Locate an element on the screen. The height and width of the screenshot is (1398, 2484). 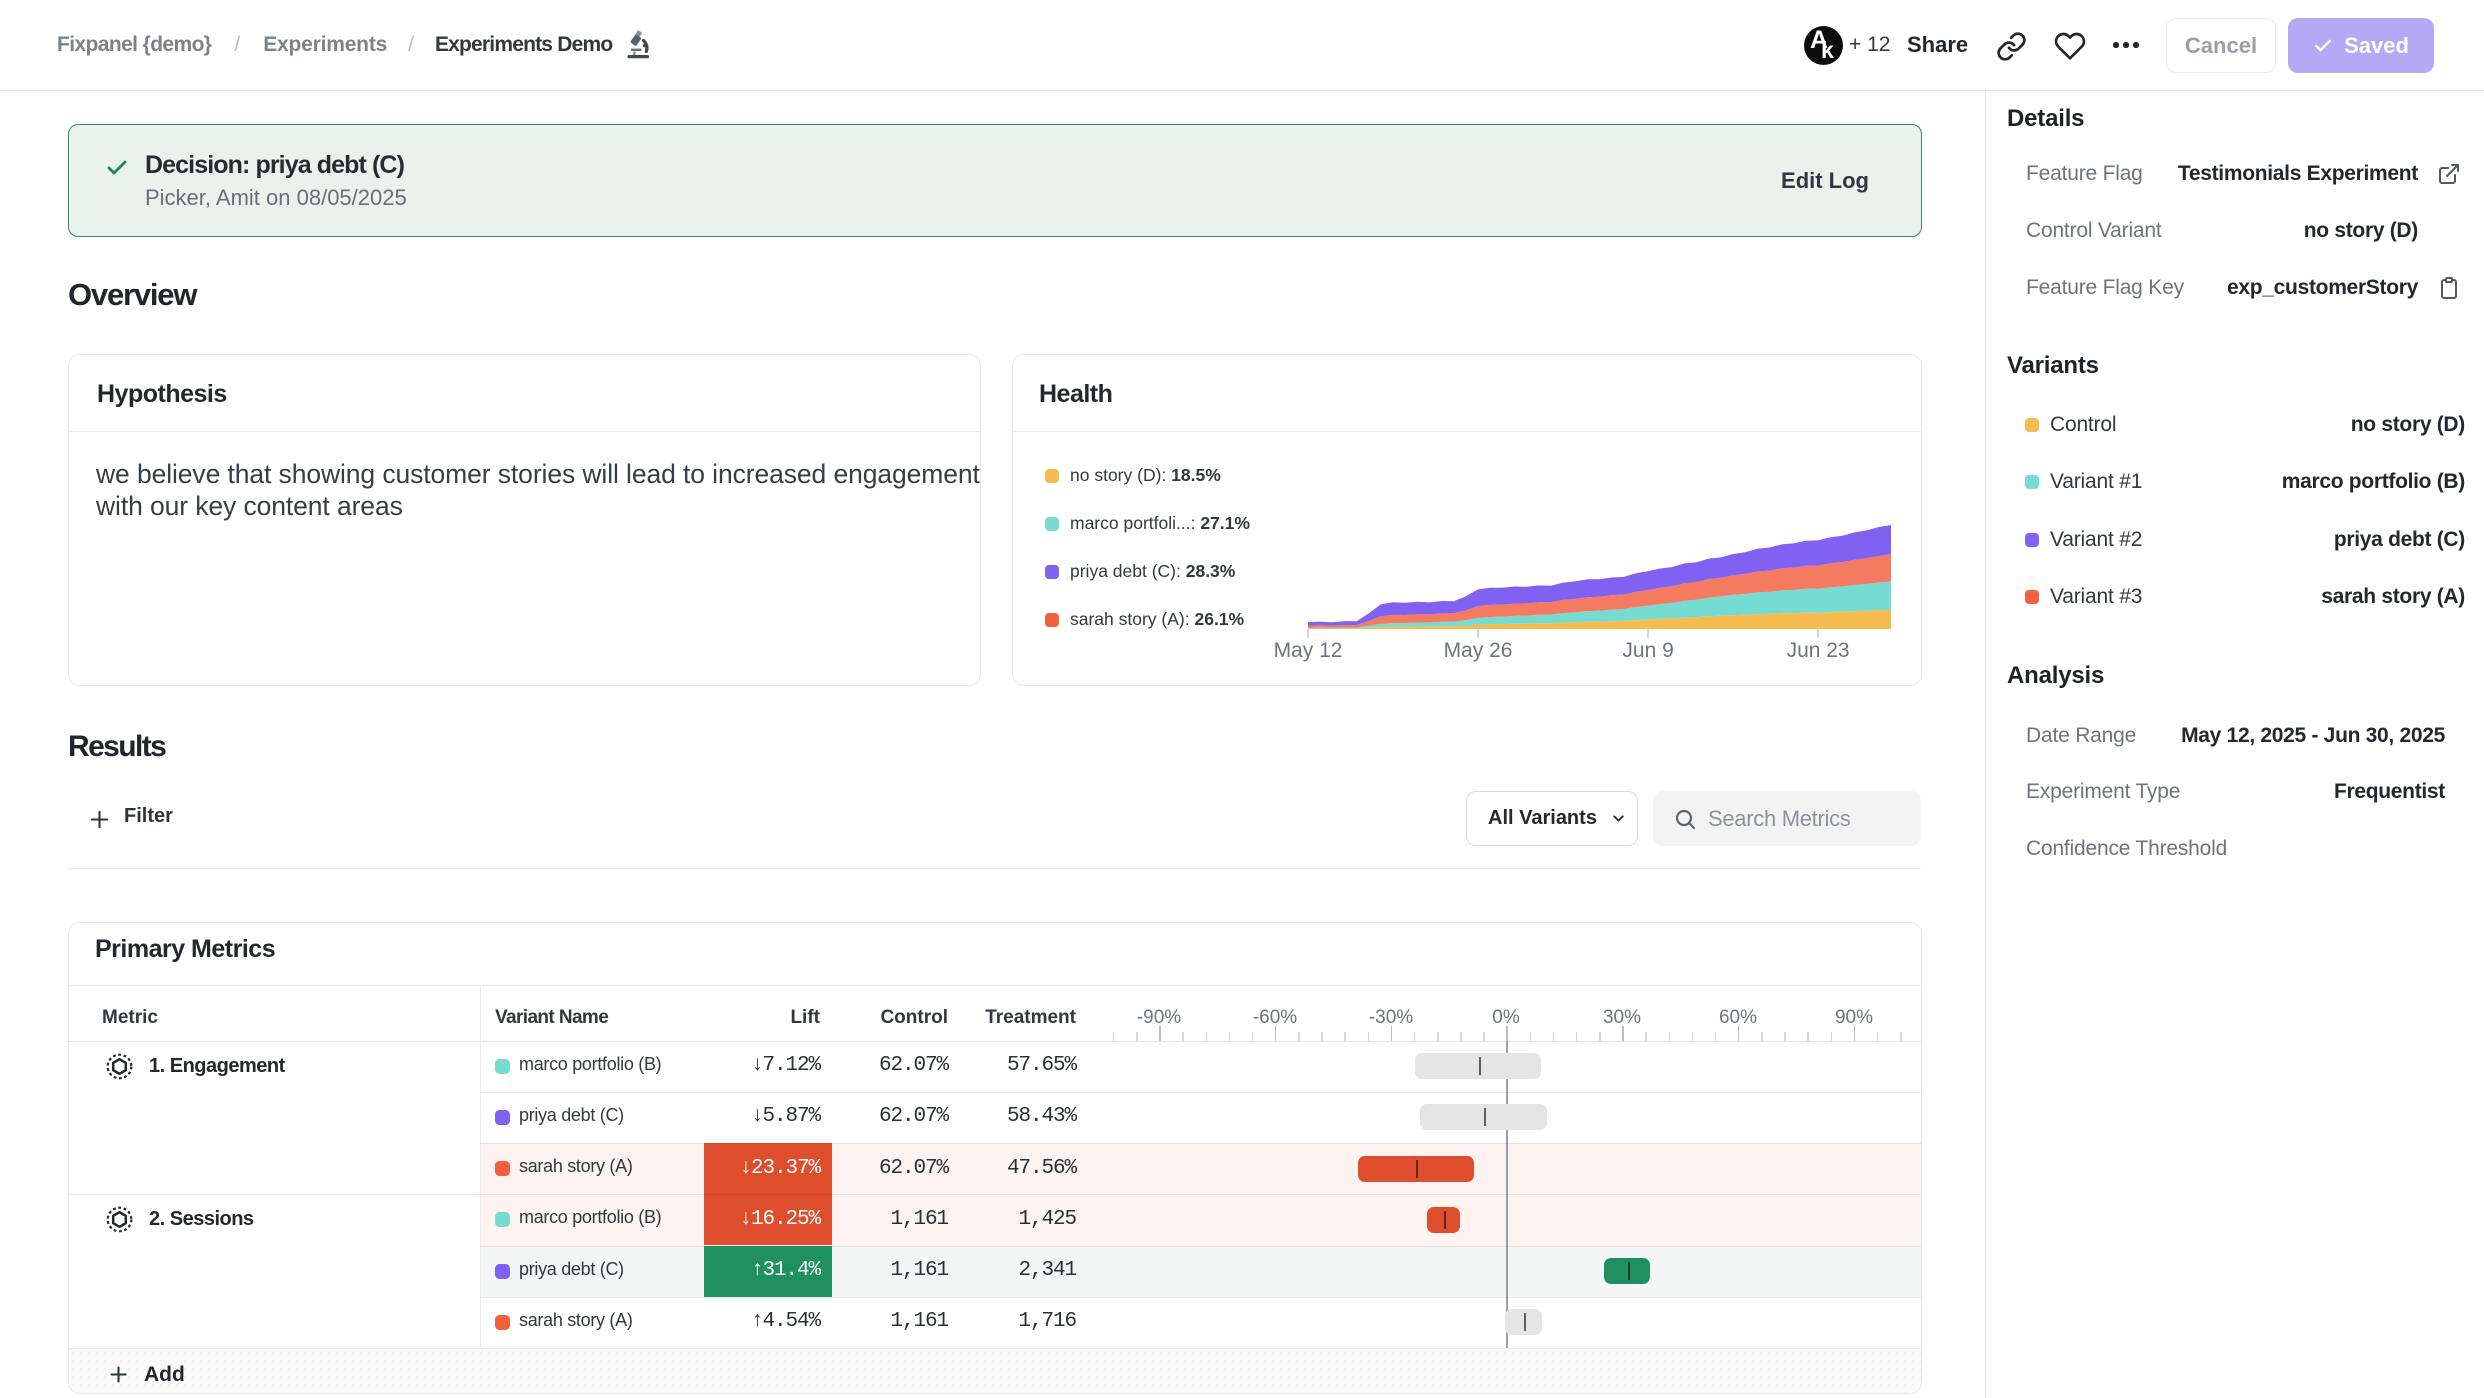
svg-text: Jun 23 is located at coordinates (1818, 650).